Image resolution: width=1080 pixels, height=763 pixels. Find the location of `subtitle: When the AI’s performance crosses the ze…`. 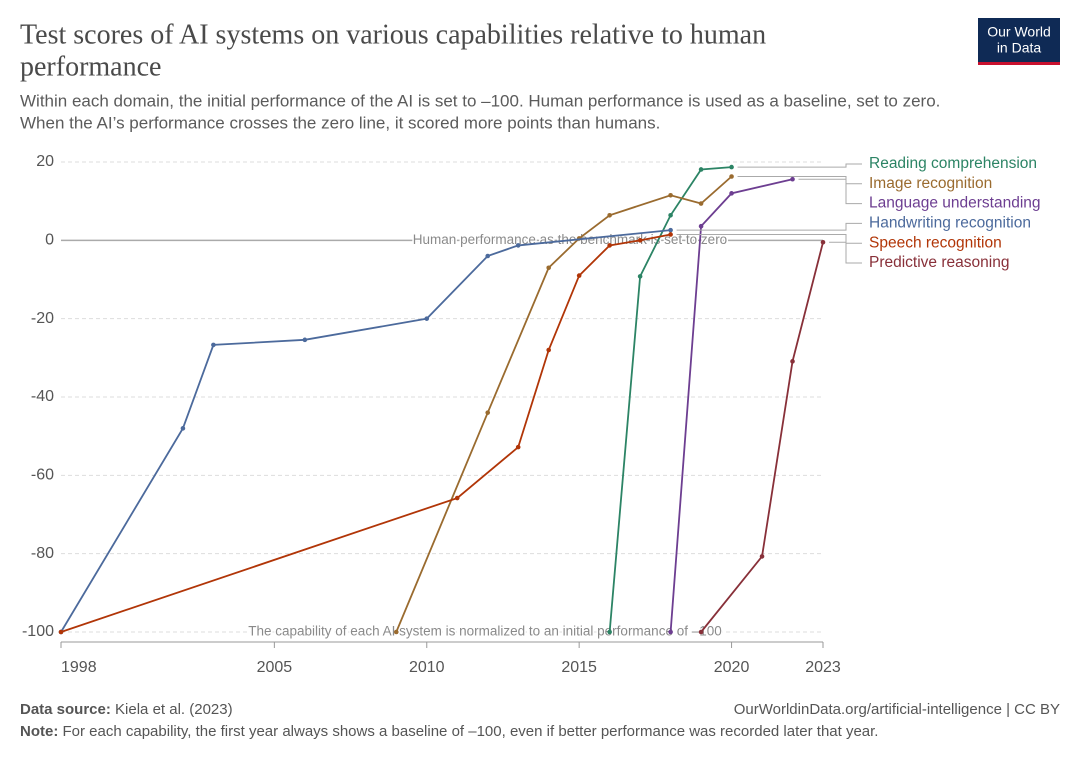

subtitle: When the AI’s performance crosses the ze… is located at coordinates (340, 122).